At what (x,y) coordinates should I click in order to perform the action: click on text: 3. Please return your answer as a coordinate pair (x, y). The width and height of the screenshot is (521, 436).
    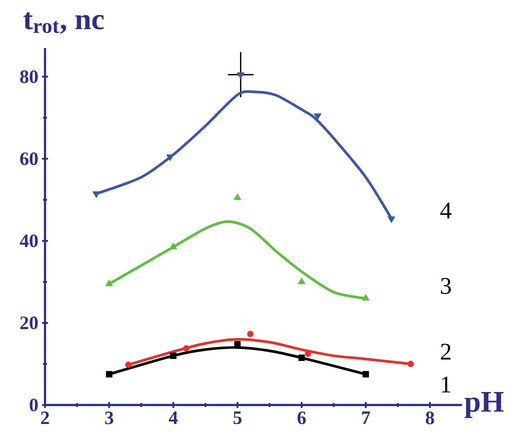
    Looking at the image, I should click on (446, 286).